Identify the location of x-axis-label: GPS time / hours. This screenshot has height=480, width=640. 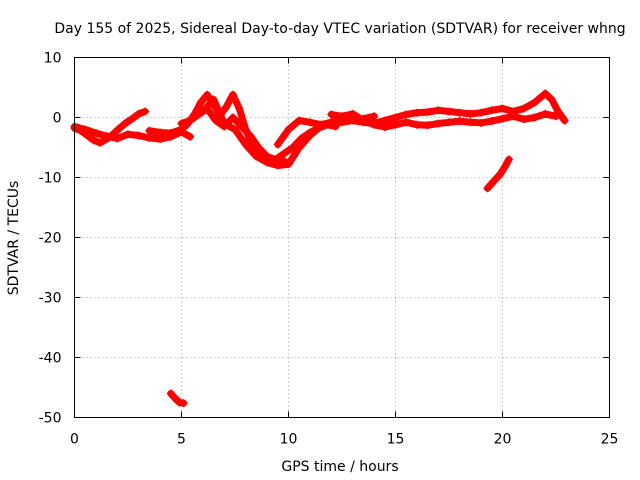
(339, 467).